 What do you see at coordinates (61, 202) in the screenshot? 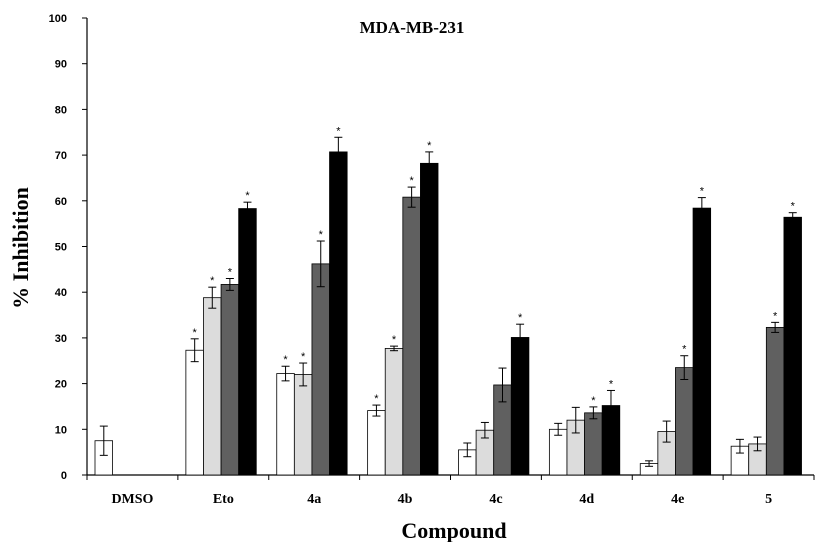
I see `y-tick-label: 60` at bounding box center [61, 202].